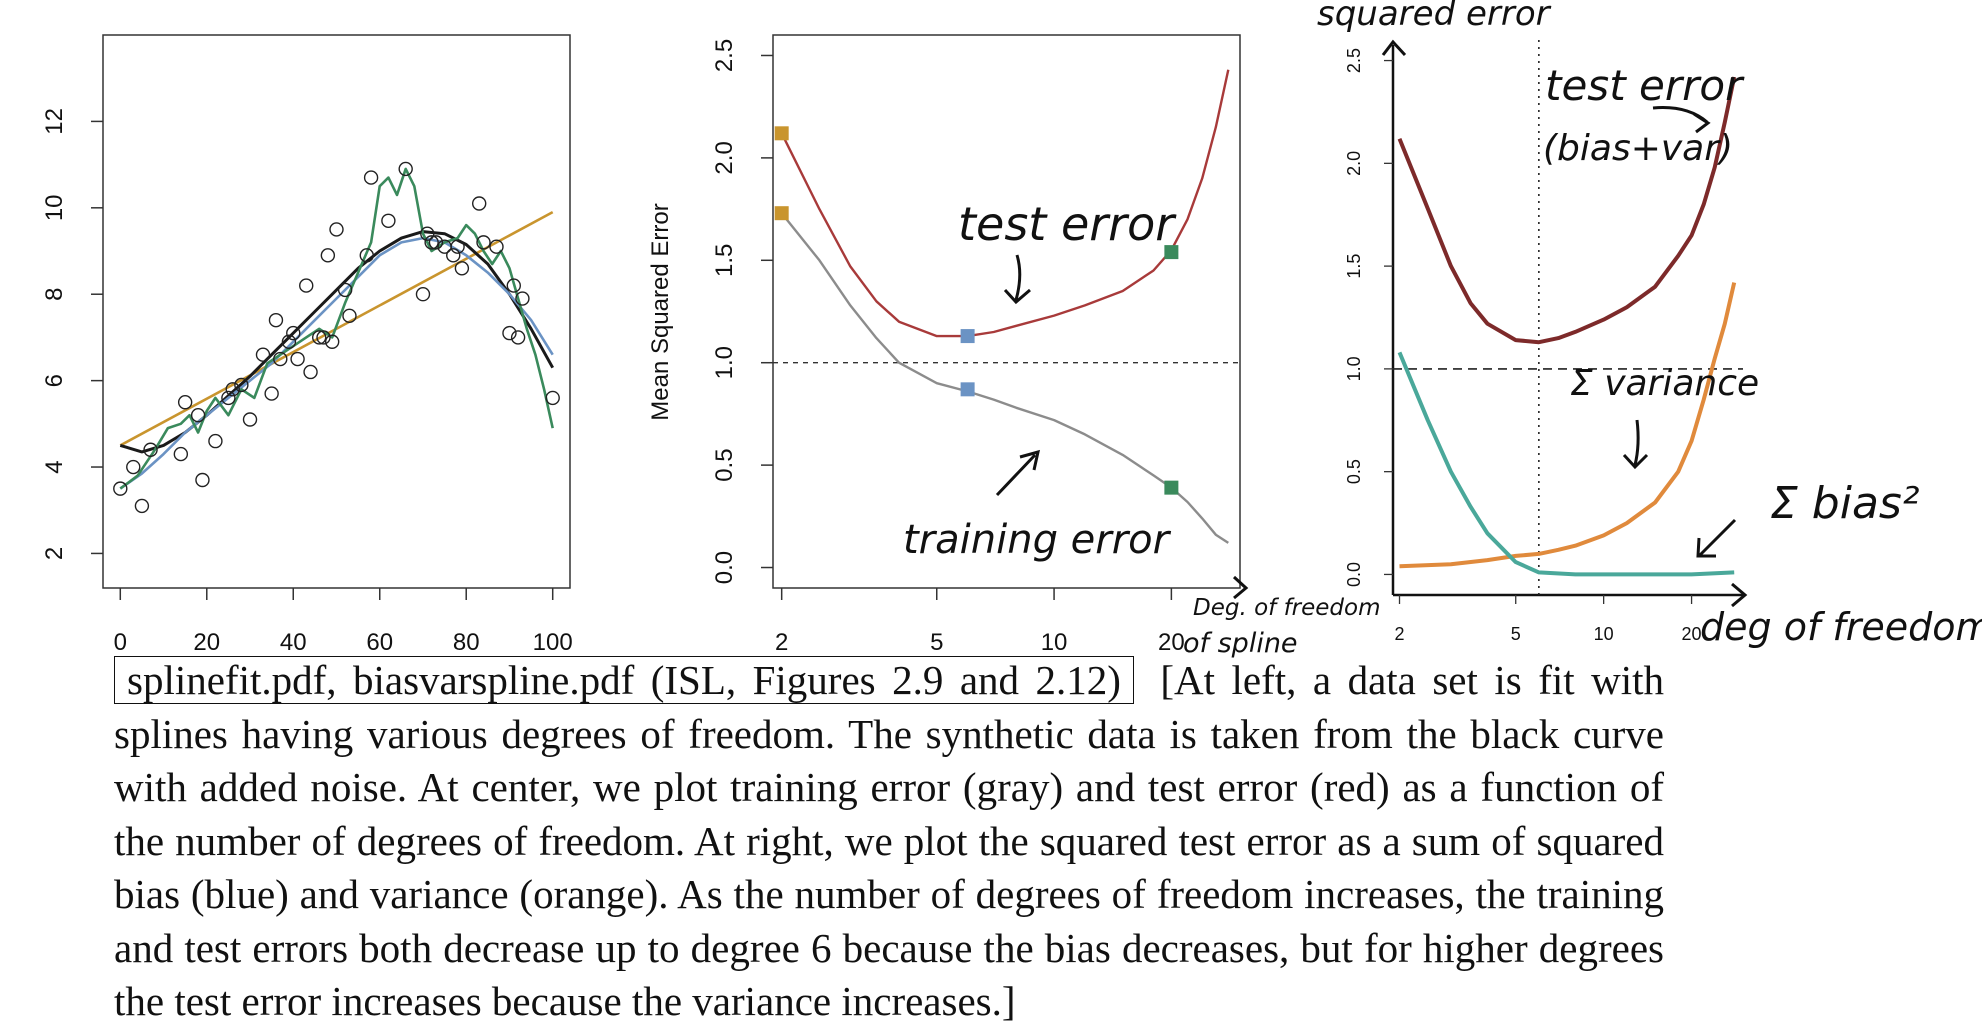 The height and width of the screenshot is (1029, 1982). I want to click on y-tick-label: 2.5, so click(724, 55).